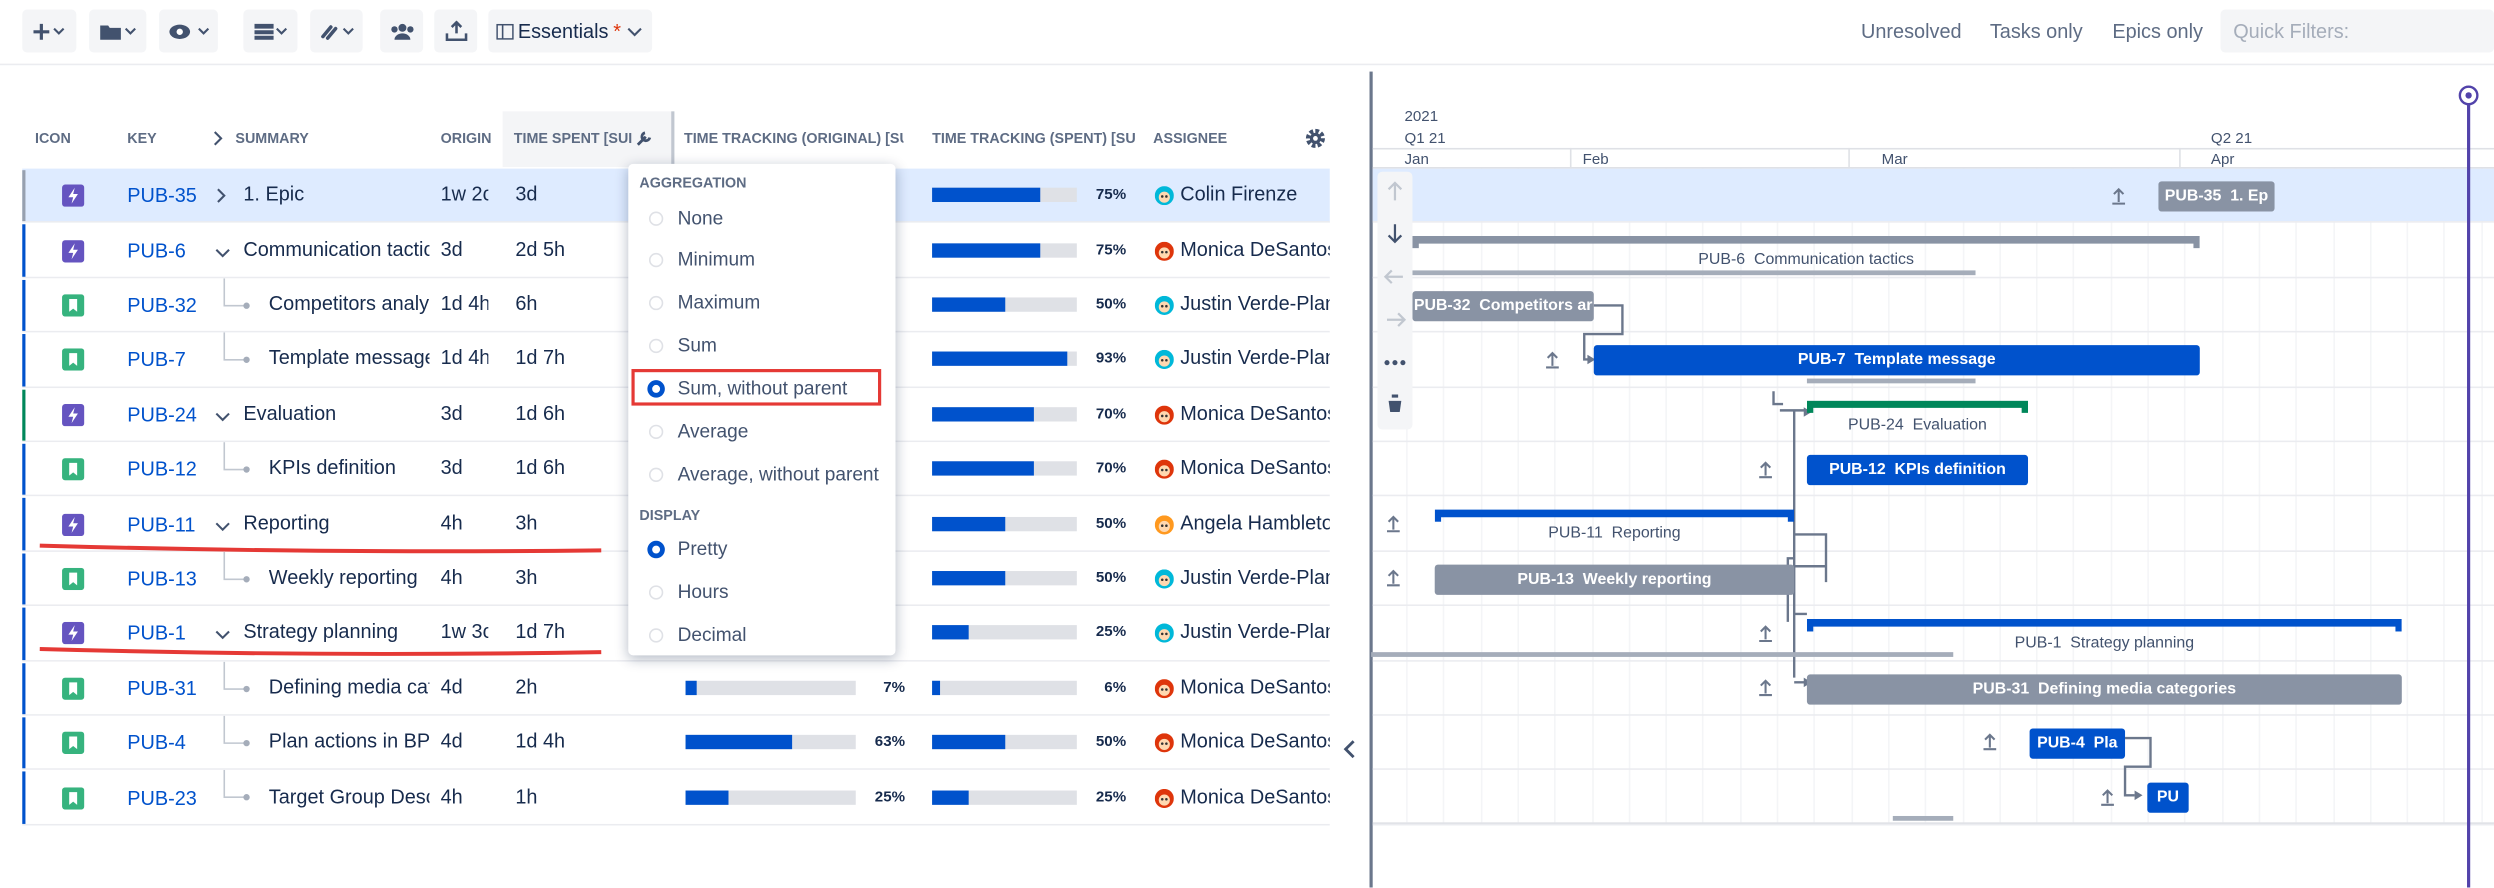 The height and width of the screenshot is (888, 2494). I want to click on summary: Strategy planning, so click(321, 632).